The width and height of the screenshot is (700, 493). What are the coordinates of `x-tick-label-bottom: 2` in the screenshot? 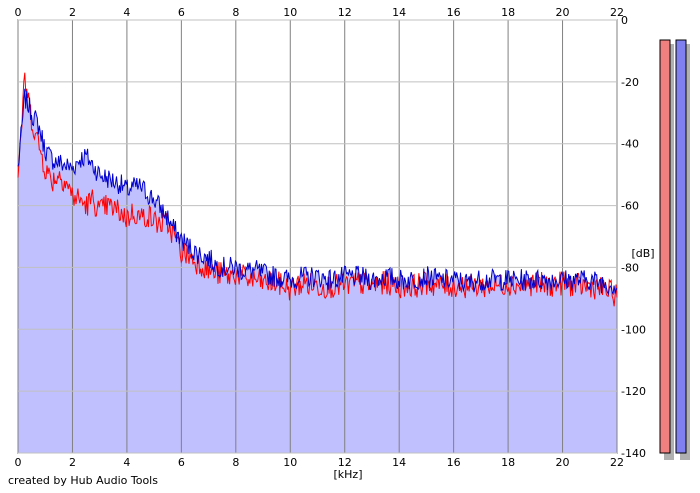 It's located at (72, 462).